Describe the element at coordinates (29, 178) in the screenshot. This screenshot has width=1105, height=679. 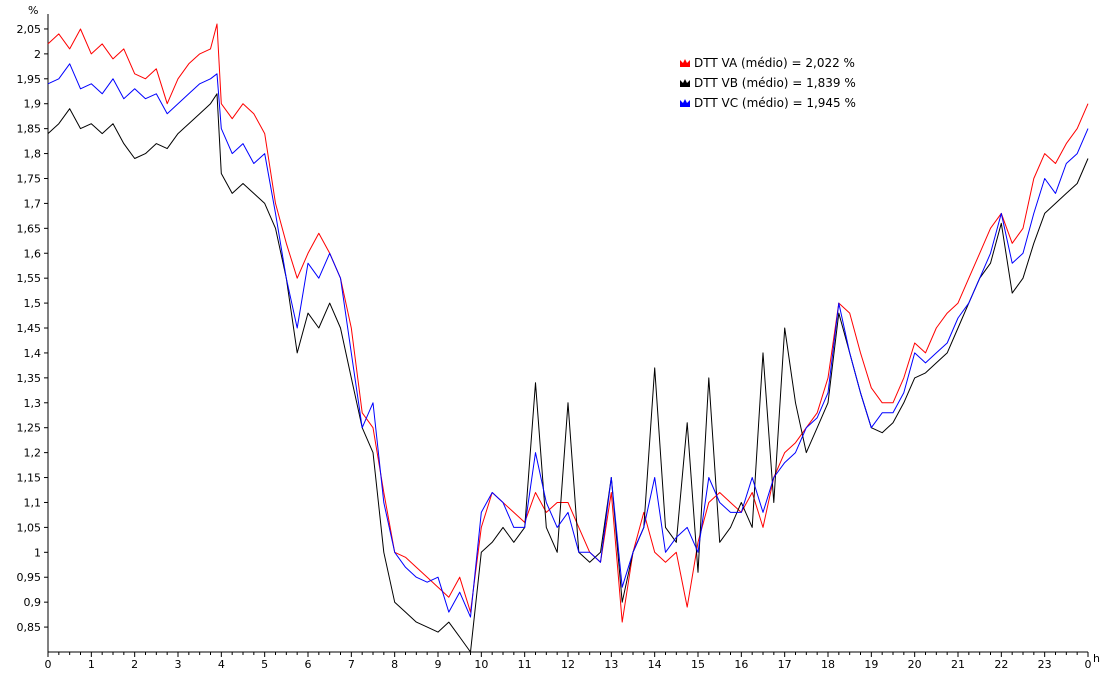
I see `y-tick-label: 1,75` at that location.